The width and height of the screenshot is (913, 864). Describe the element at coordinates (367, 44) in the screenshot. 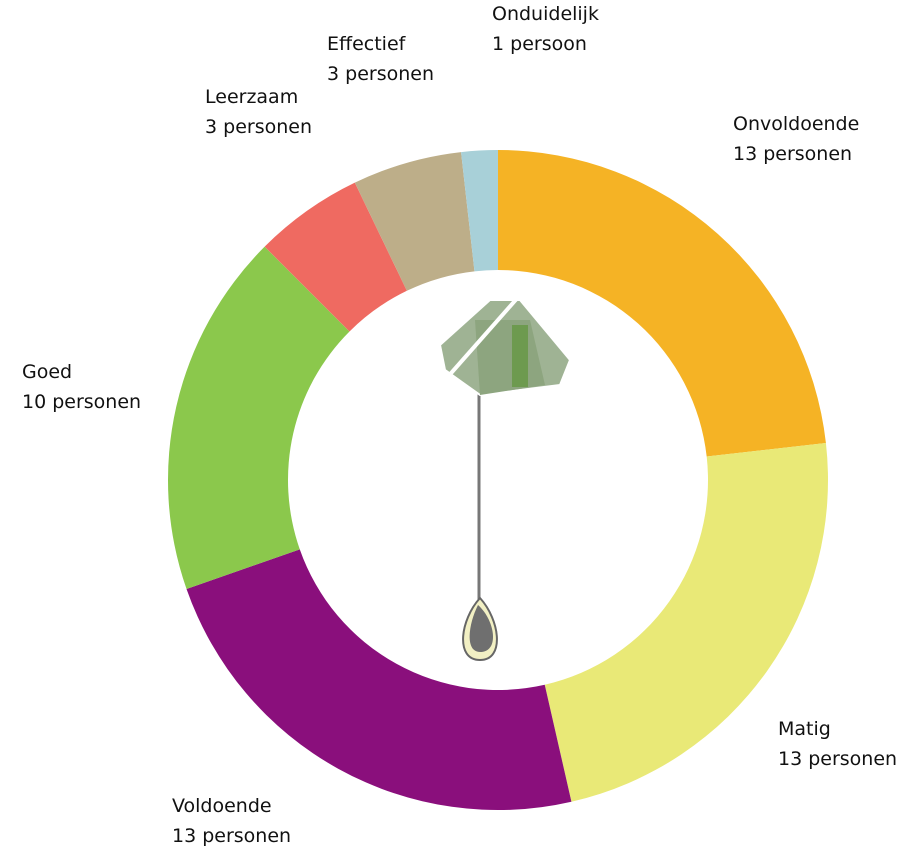

I see `slice-label: Effectief` at that location.